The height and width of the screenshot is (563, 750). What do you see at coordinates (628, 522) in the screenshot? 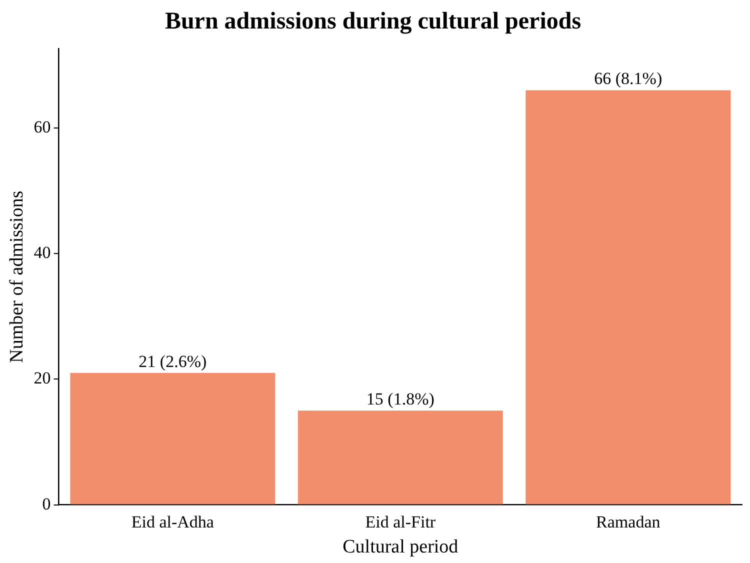
I see `x-tick-label: Ramadan` at bounding box center [628, 522].